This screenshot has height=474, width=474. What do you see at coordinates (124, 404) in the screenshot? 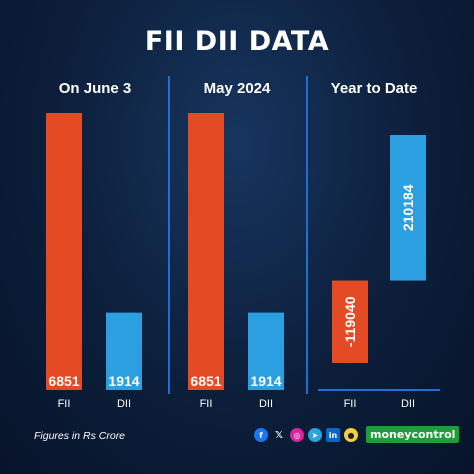
I see `category-label-dii-panel-1: DII` at bounding box center [124, 404].